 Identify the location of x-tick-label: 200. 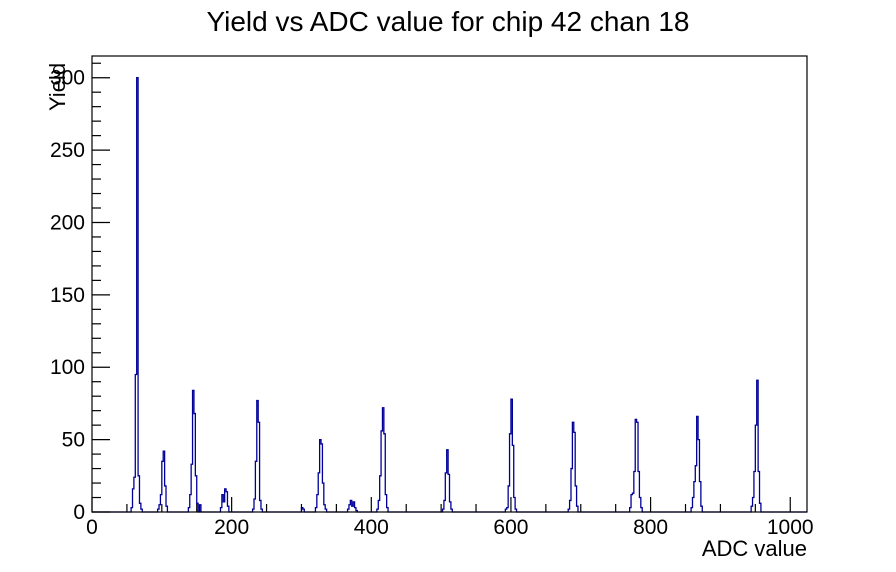
(231, 527).